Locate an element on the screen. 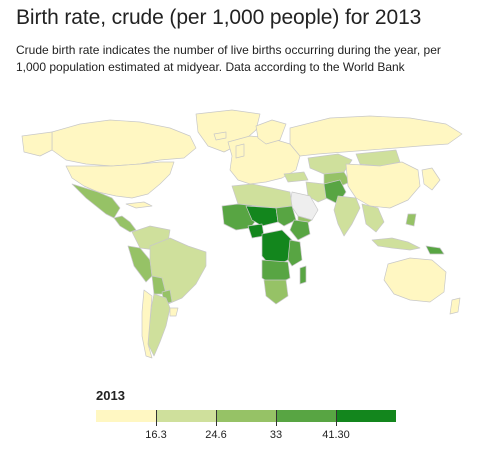 This screenshot has height=459, width=482. region-papua-new-guinea is located at coordinates (435, 250).